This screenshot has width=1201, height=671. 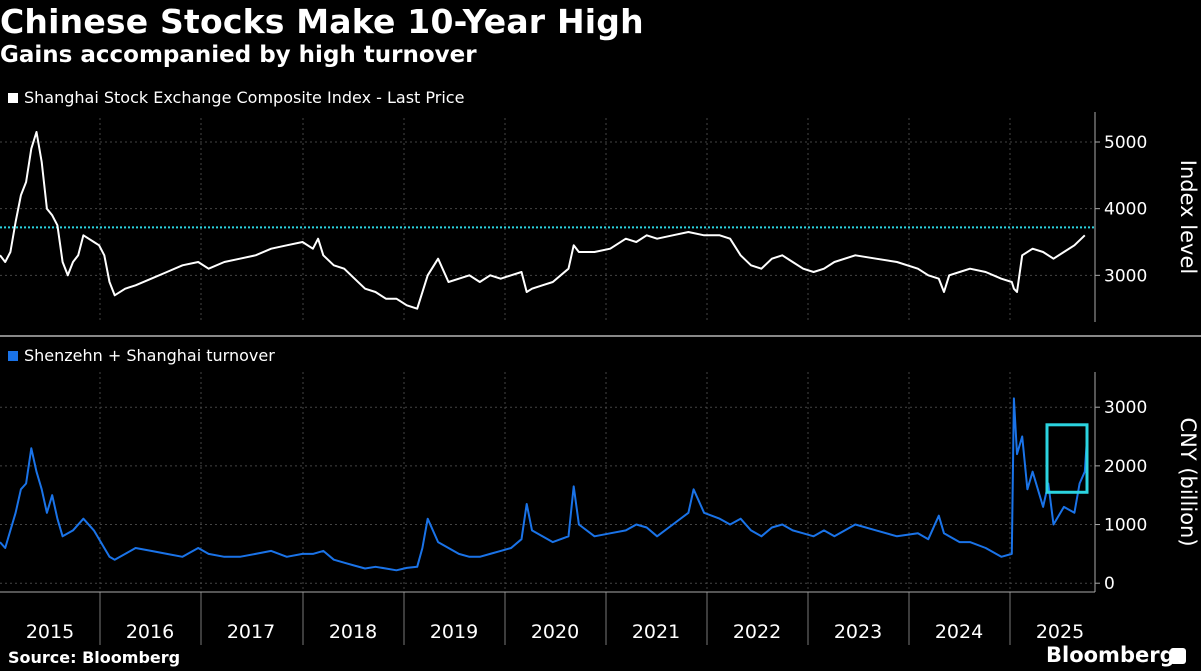 I want to click on y-tick-label-turnover: 2000, so click(x=1125, y=467).